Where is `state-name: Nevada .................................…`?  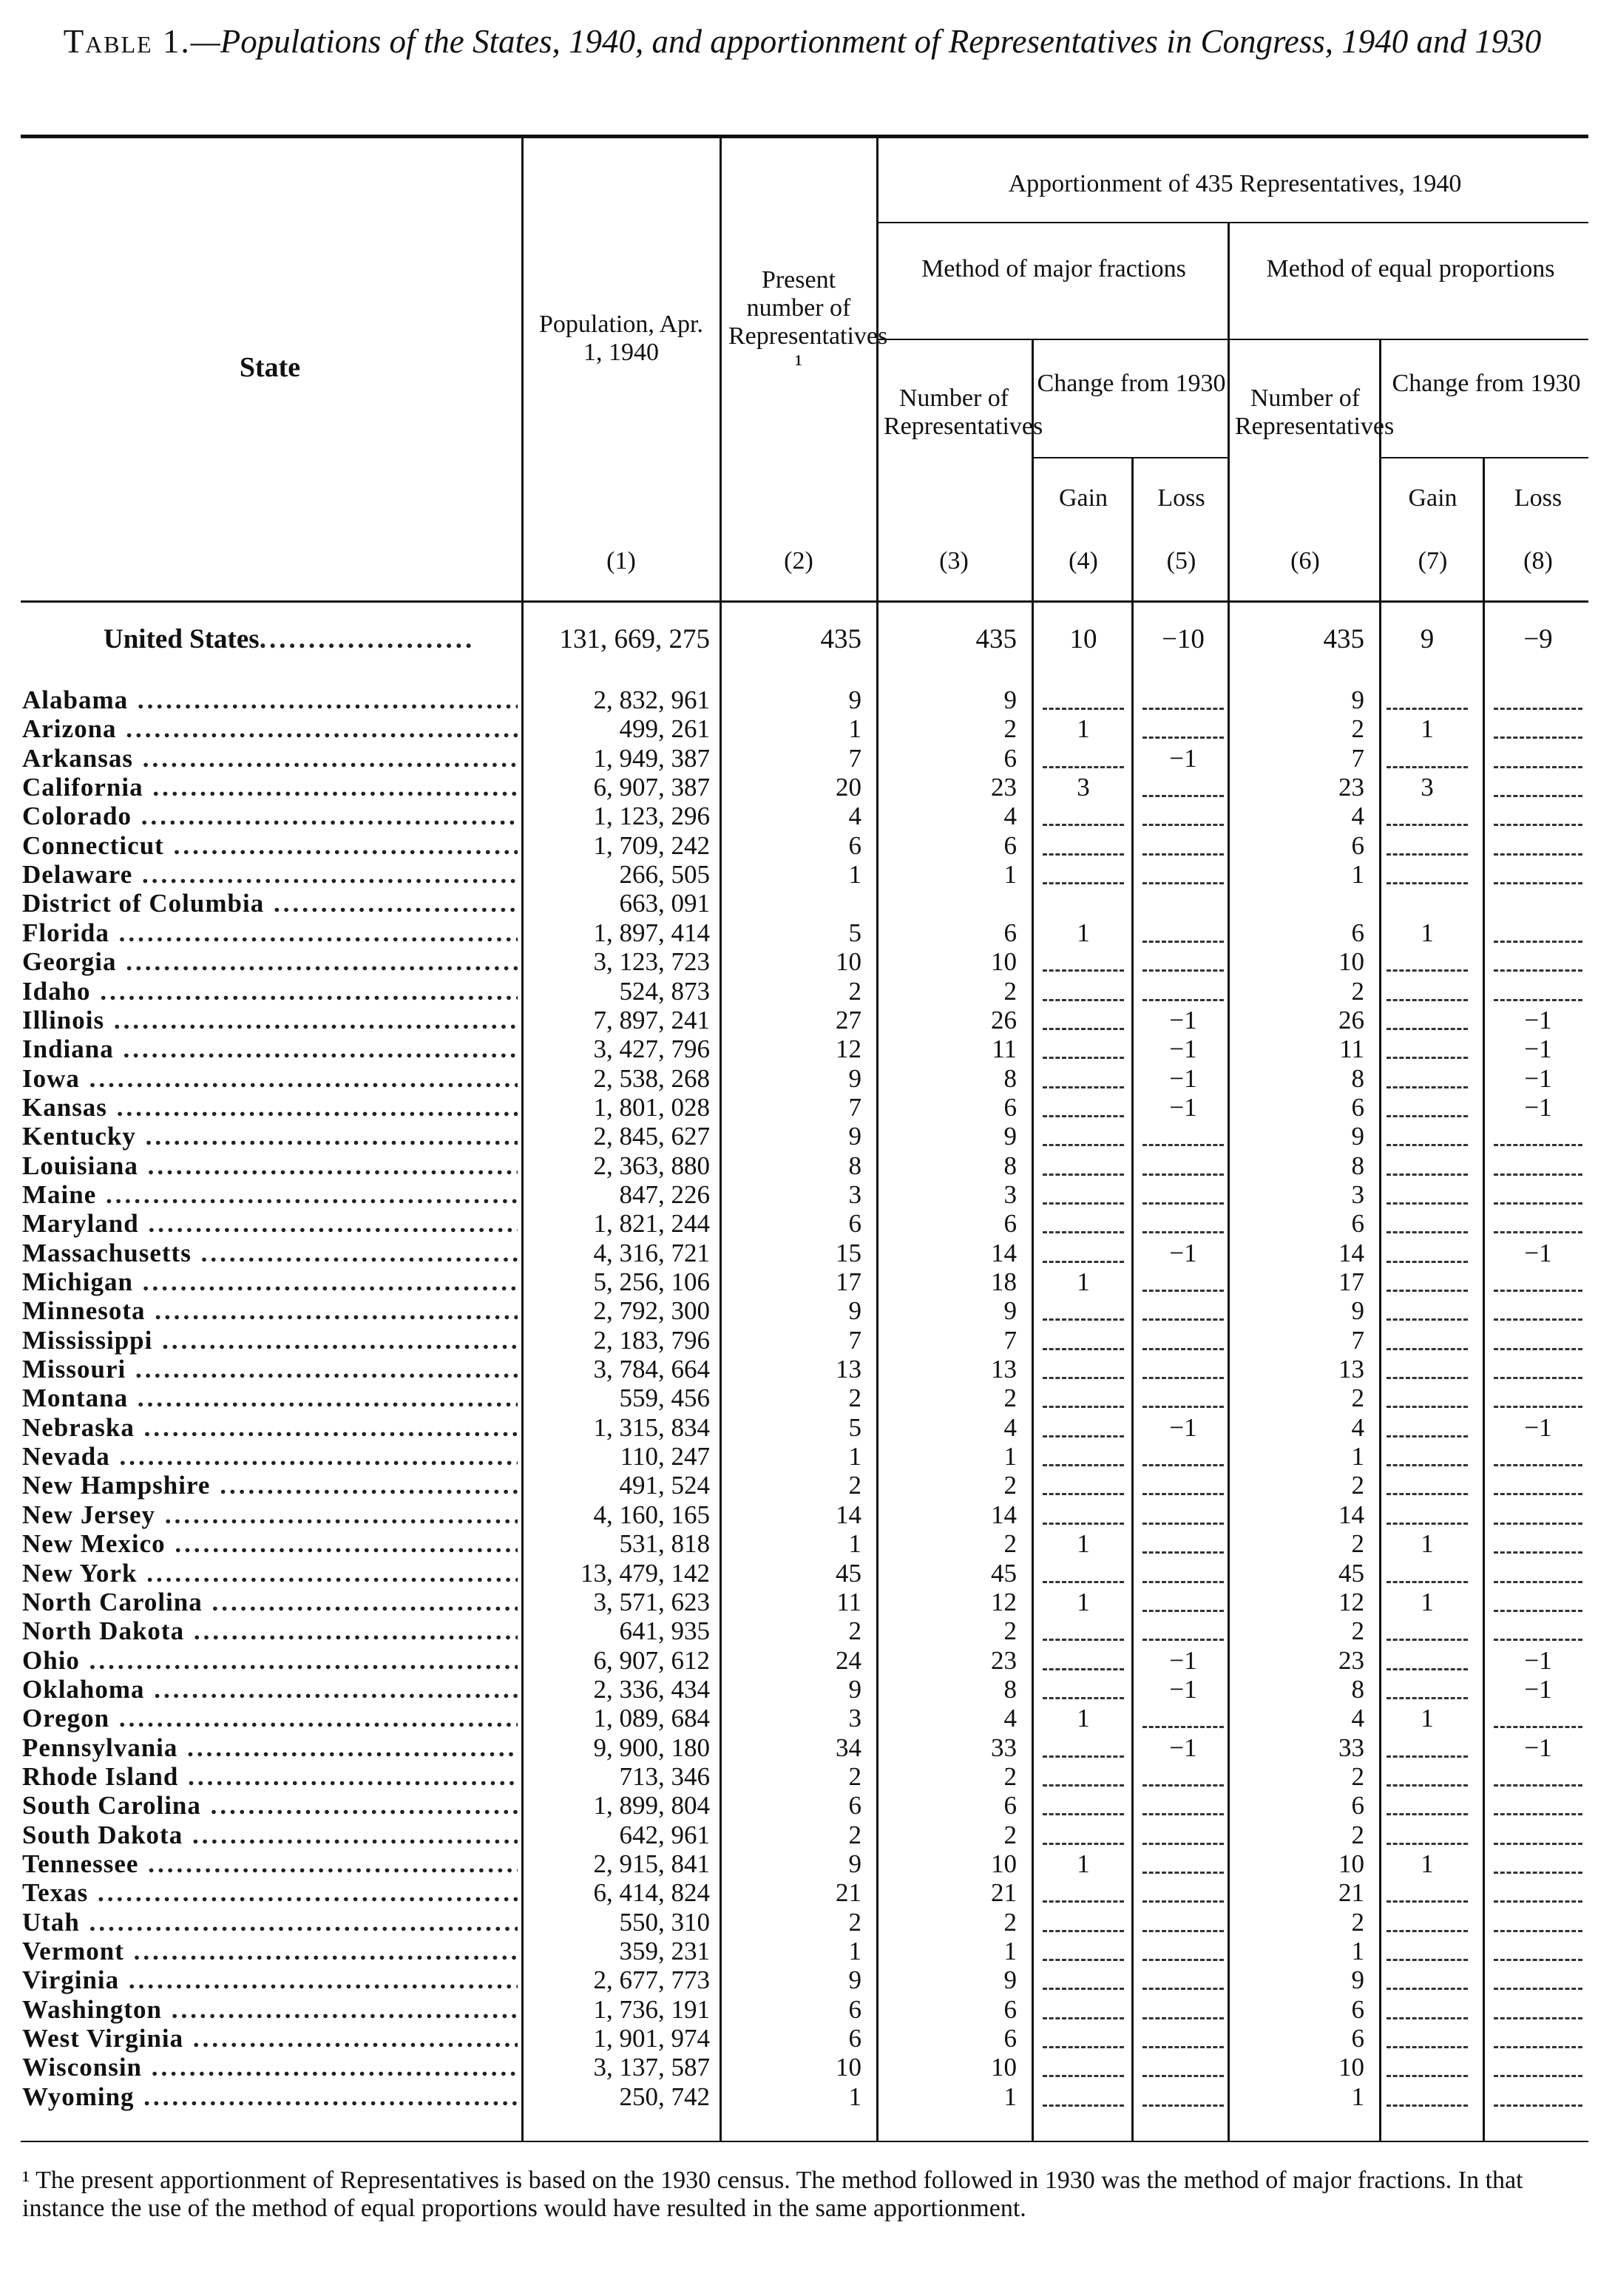 state-name: Nevada .................................… is located at coordinates (270, 1456).